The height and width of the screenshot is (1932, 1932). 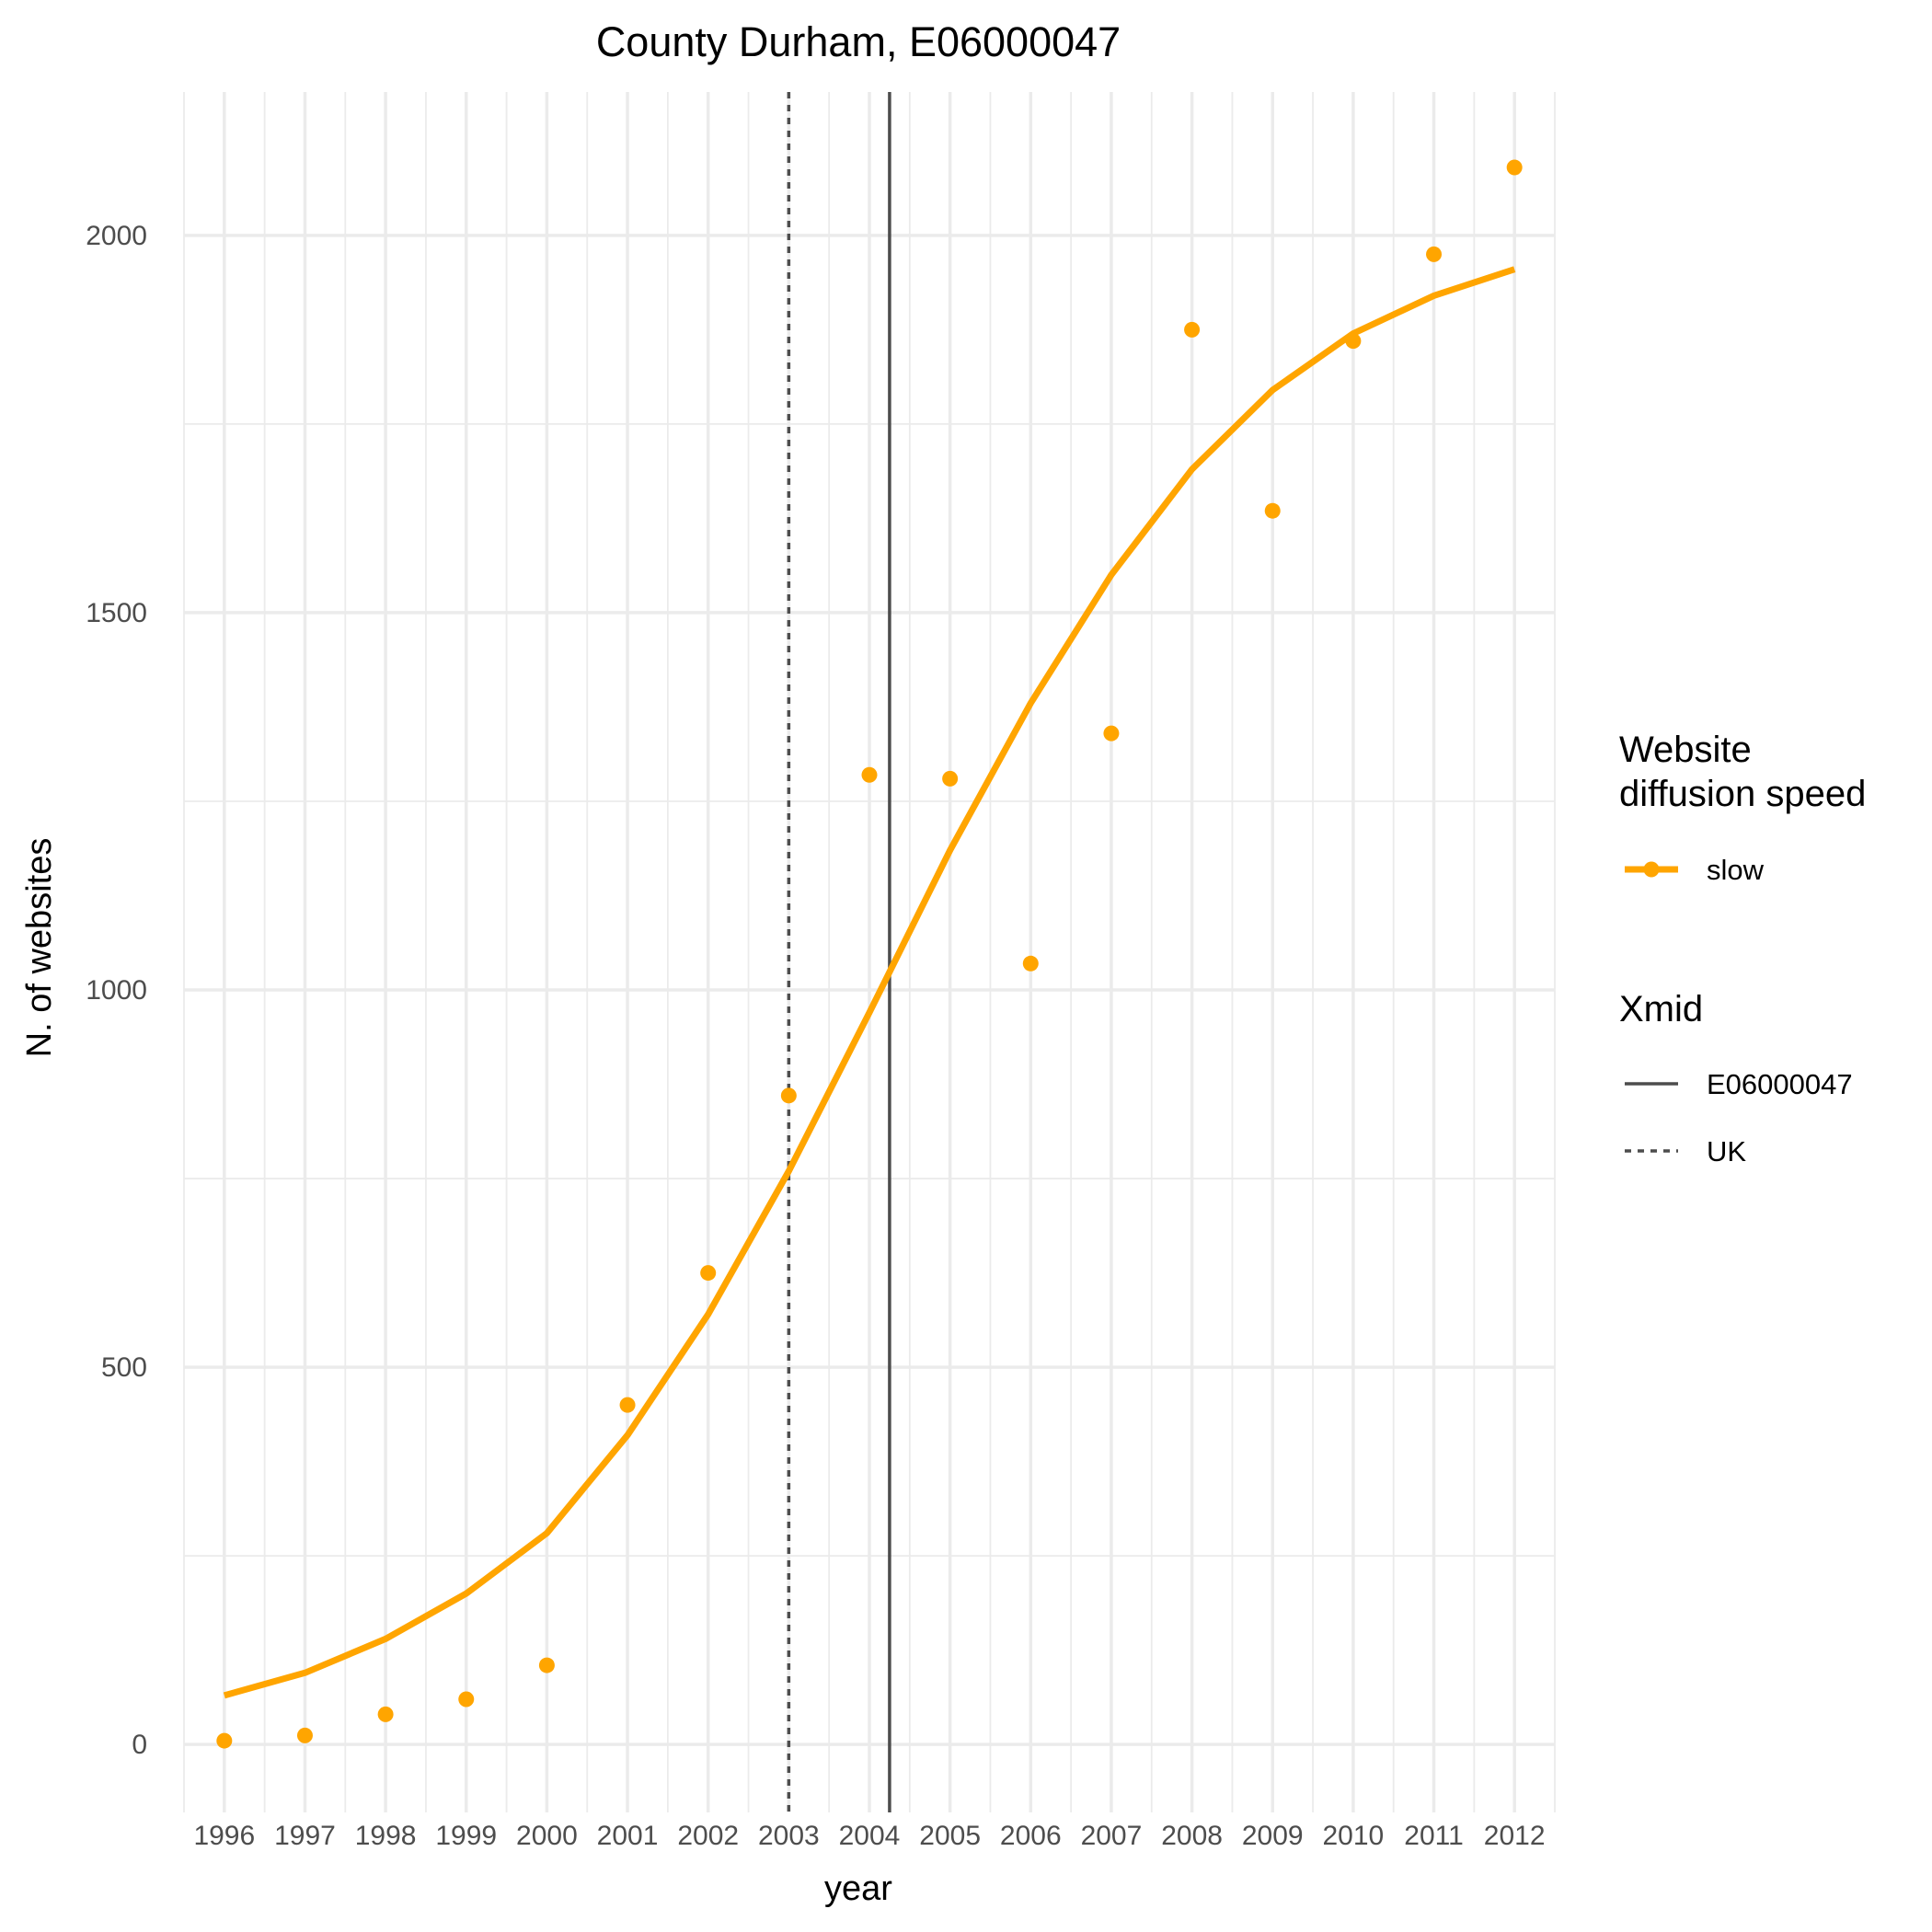 I want to click on legend-label-uk: UK, so click(x=1726, y=1151).